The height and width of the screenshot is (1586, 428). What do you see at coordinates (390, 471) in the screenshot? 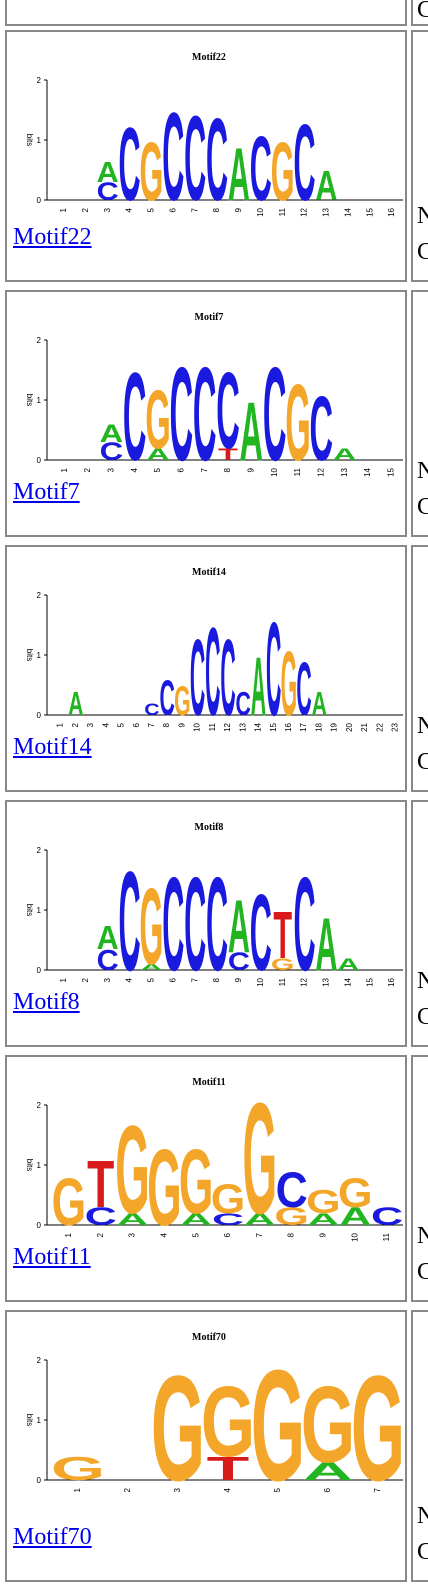
I see `x-tick-label: 15` at bounding box center [390, 471].